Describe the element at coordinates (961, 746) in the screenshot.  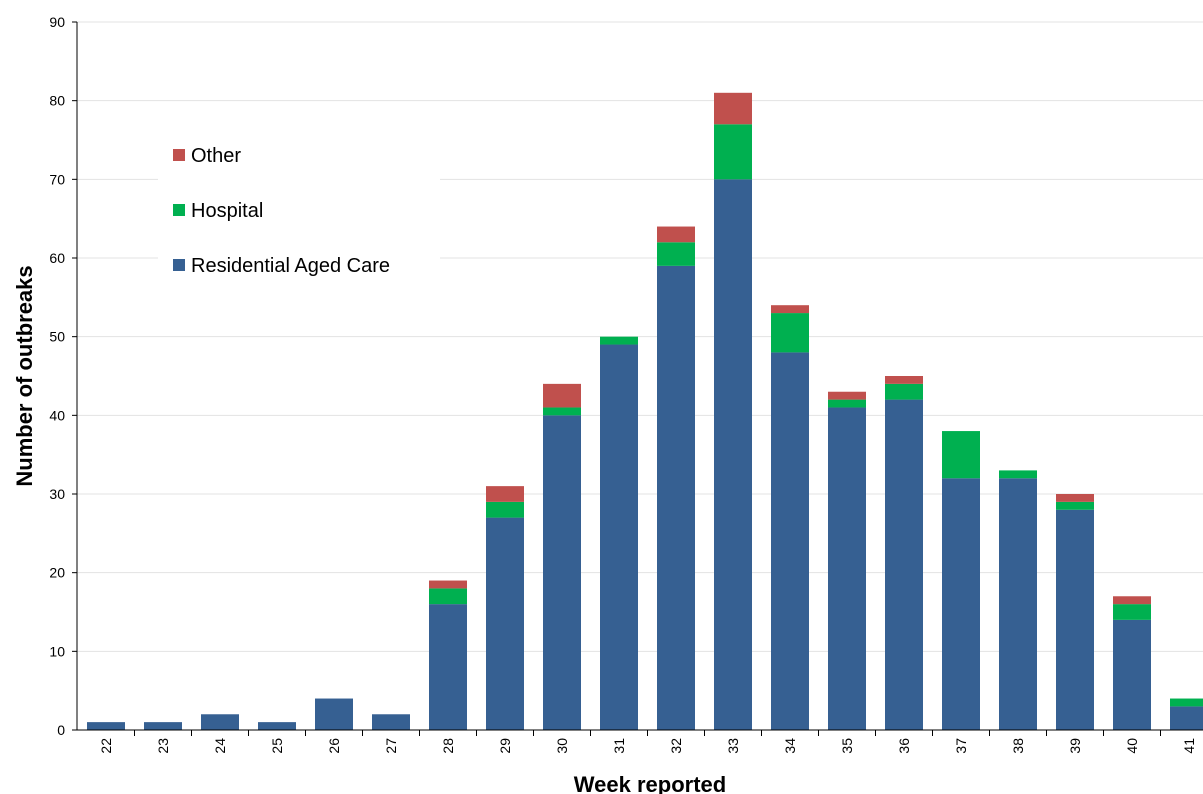
I see `x-tick-label: 37` at that location.